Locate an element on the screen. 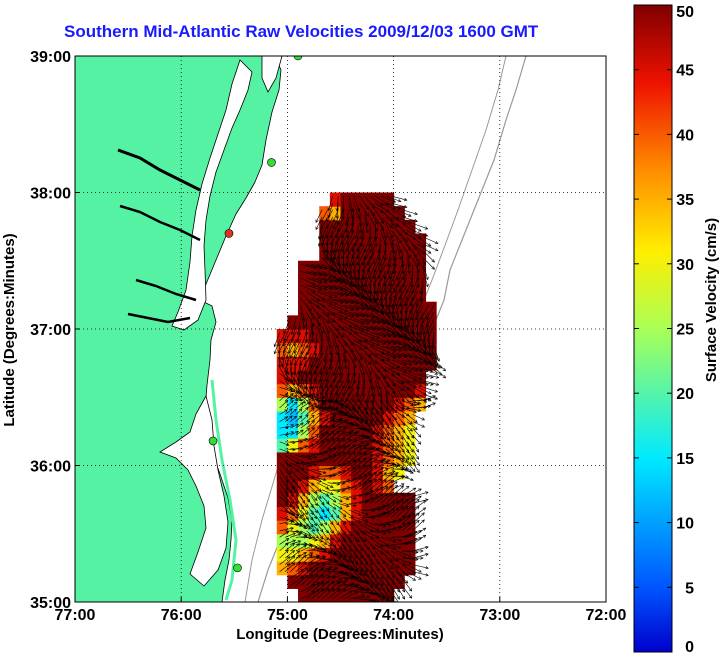 Image resolution: width=724 pixels, height=659 pixels. x-tick-label: 73:00 is located at coordinates (499, 615).